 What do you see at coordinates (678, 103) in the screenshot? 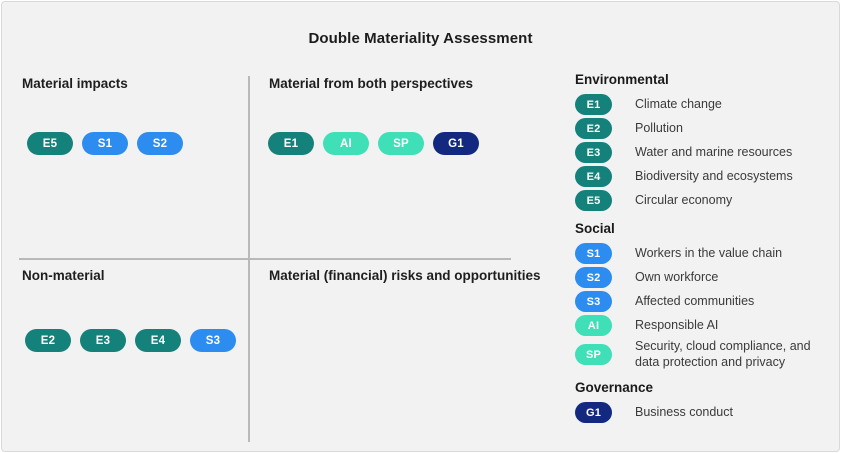
I see `legend-row-label: Climate change` at bounding box center [678, 103].